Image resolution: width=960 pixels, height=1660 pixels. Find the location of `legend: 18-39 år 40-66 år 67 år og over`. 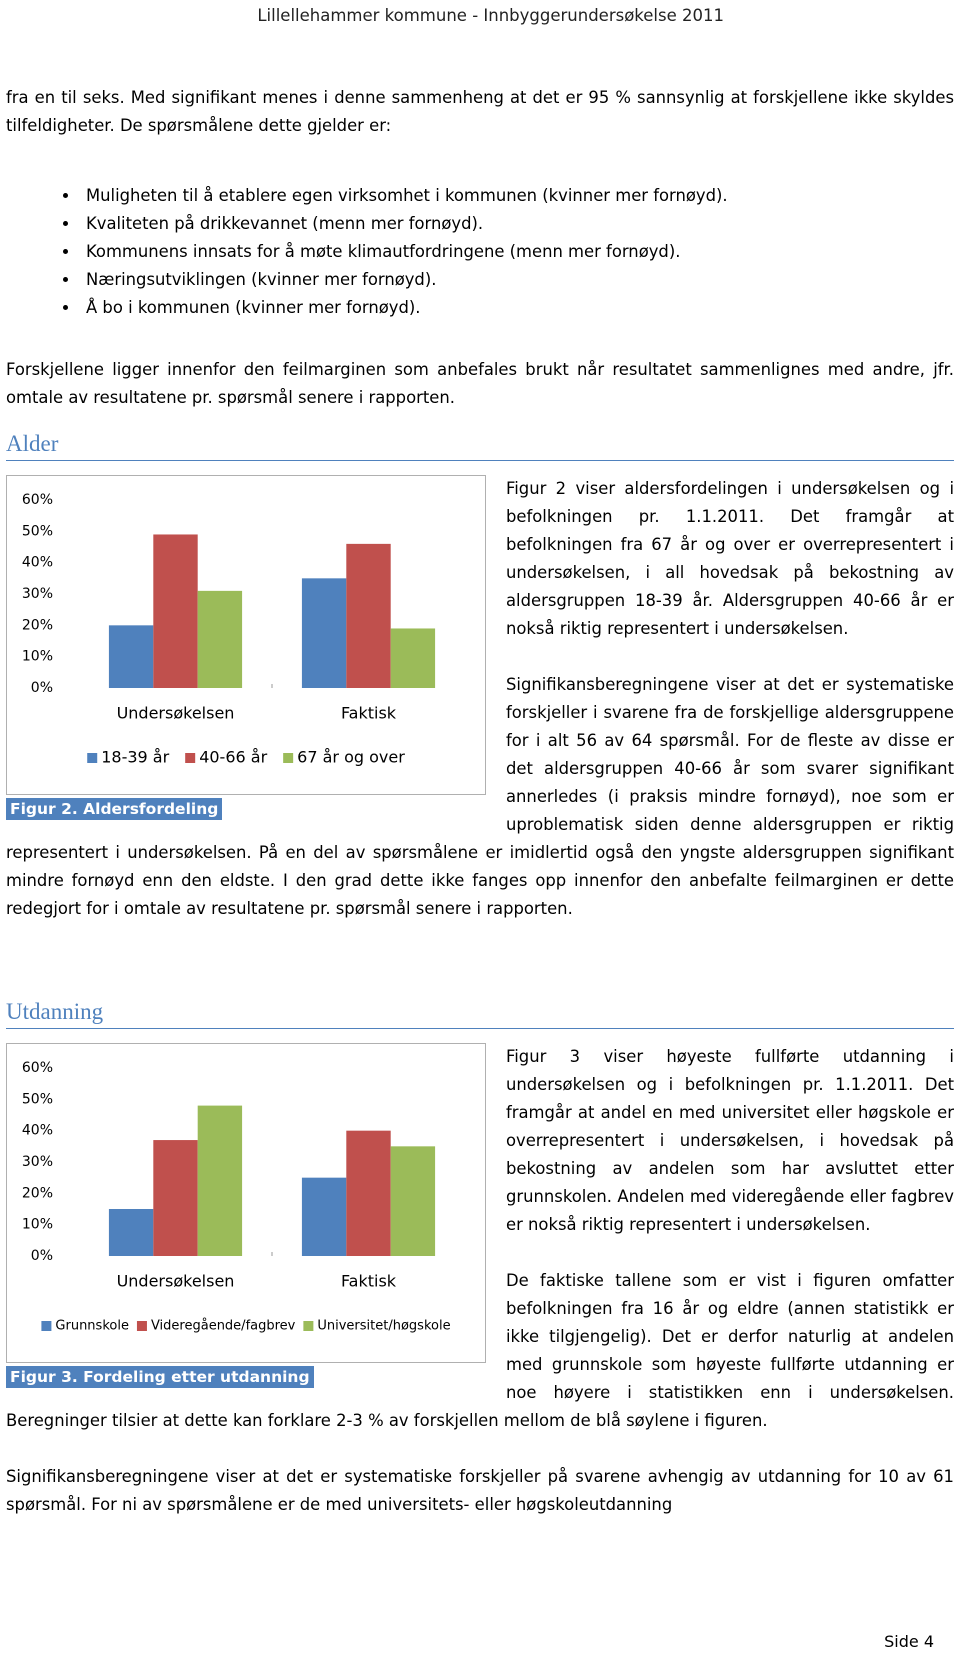

legend: 18-39 år 40-66 år 67 år og over is located at coordinates (246, 757).